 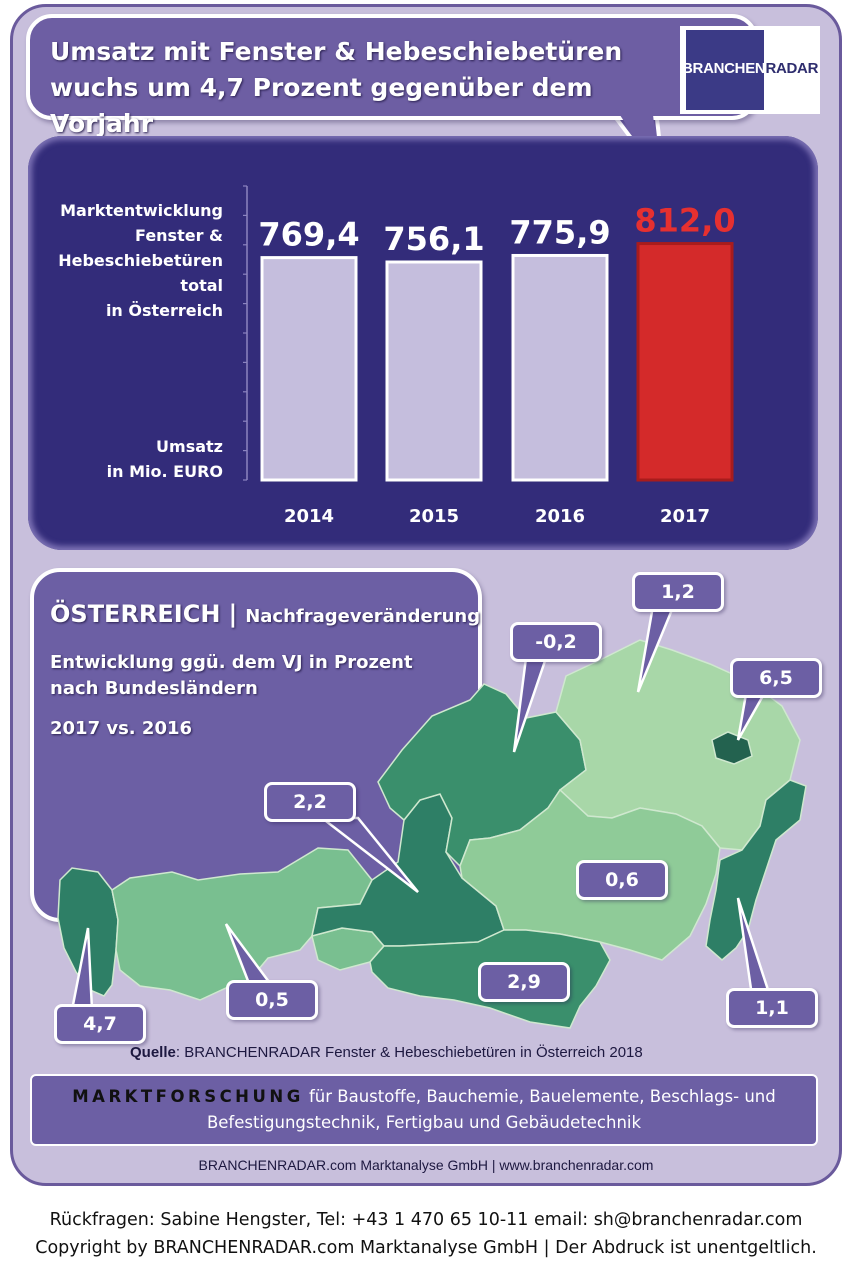 I want to click on chart-title-line: in Österreich, so click(x=164, y=310).